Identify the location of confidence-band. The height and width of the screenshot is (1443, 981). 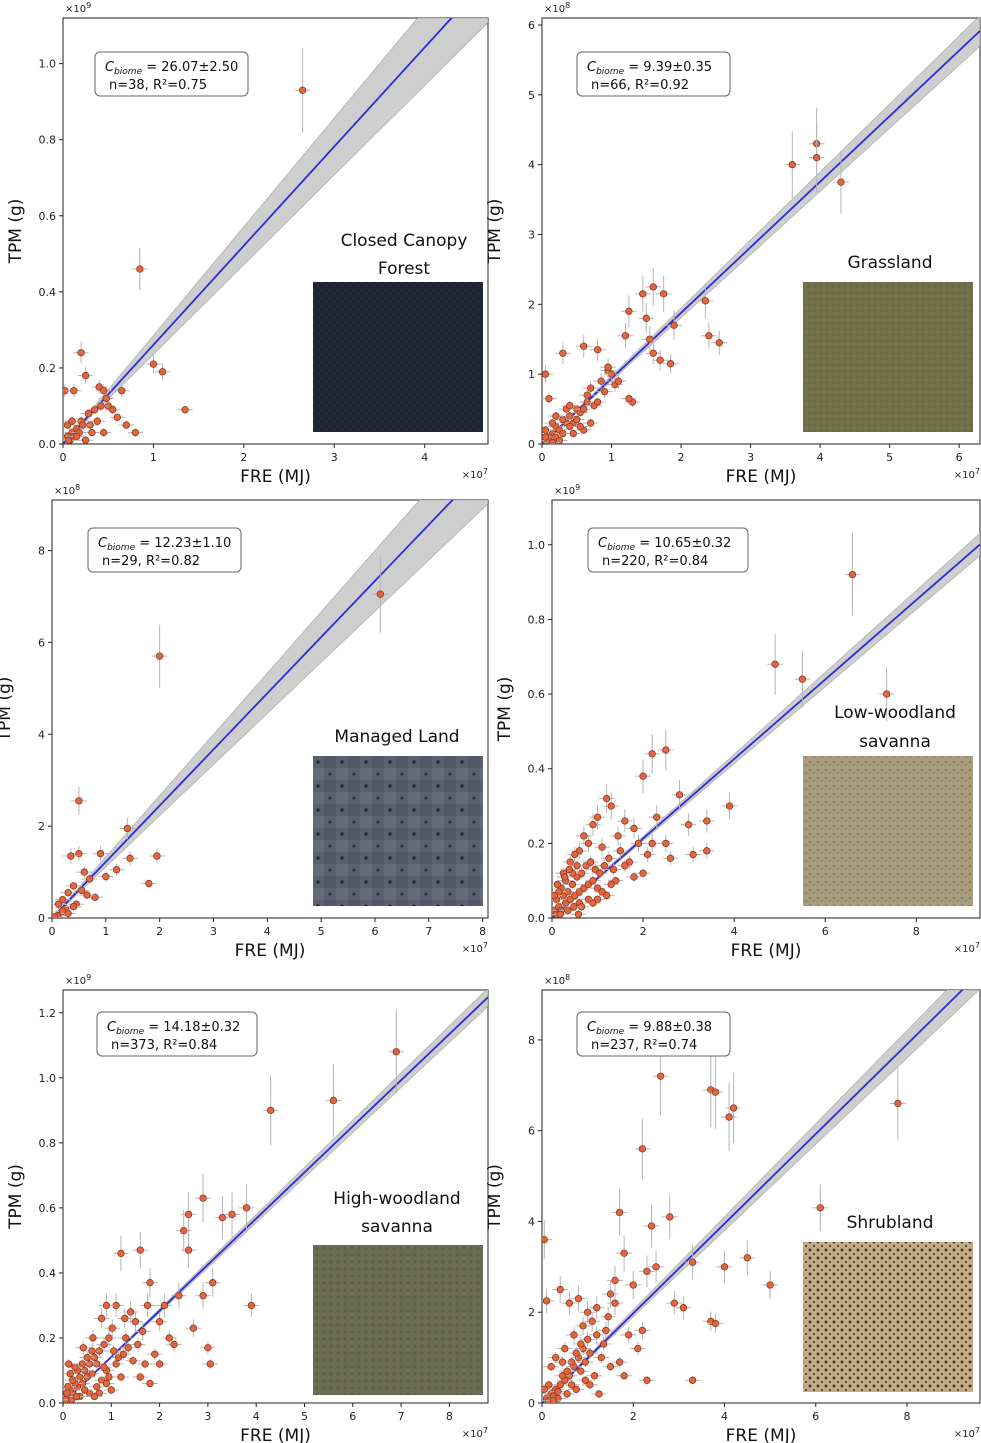
(275, 1196).